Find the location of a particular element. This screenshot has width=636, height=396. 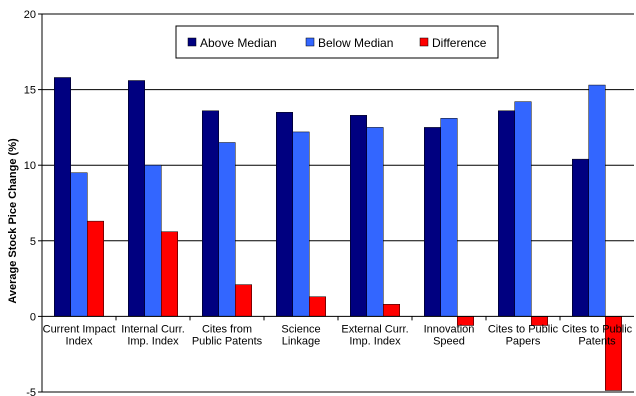

category-label: Internal Curr. is located at coordinates (153, 329).